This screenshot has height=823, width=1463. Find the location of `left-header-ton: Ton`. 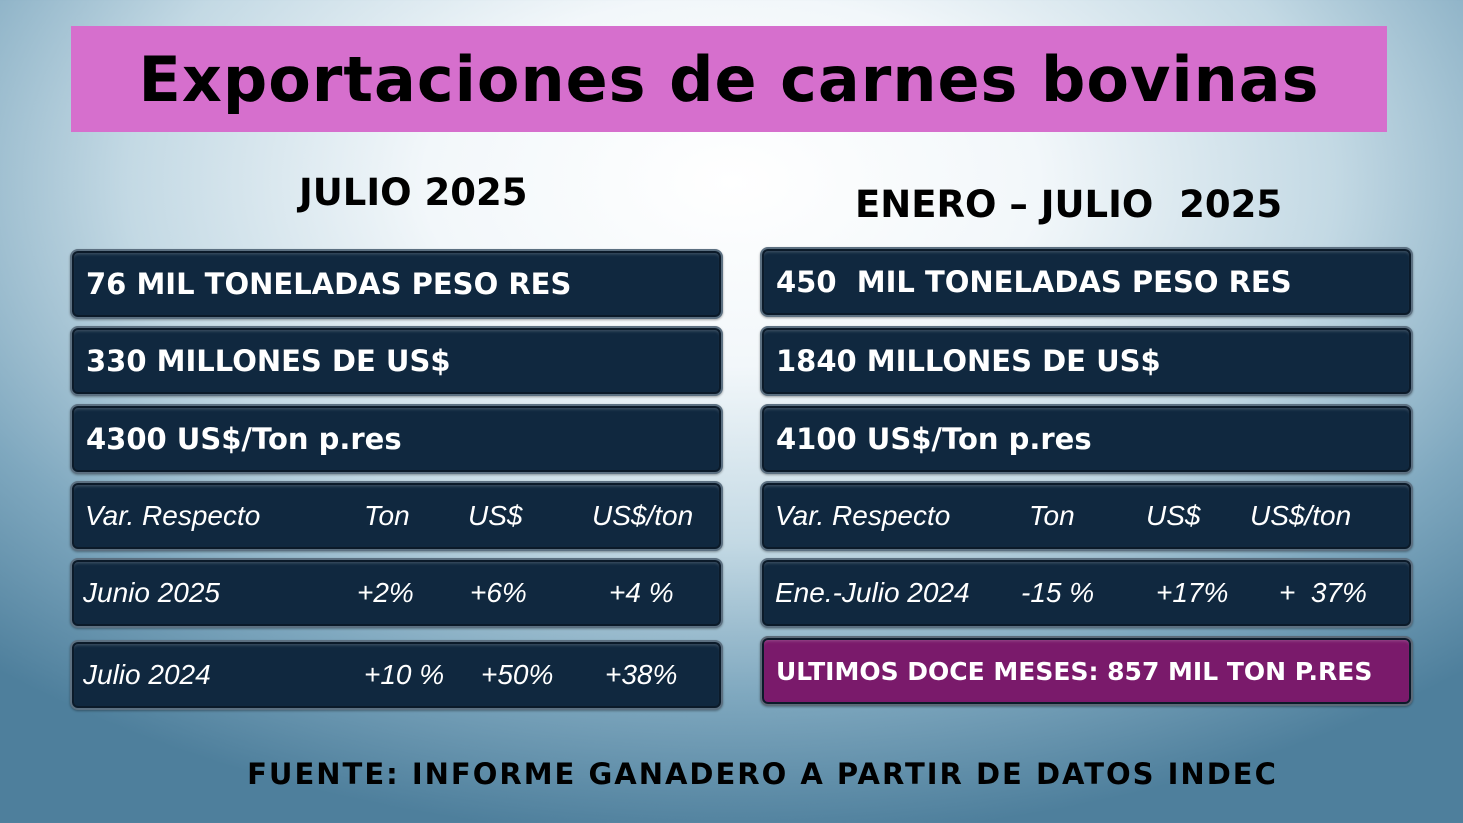

left-header-ton: Ton is located at coordinates (387, 515).